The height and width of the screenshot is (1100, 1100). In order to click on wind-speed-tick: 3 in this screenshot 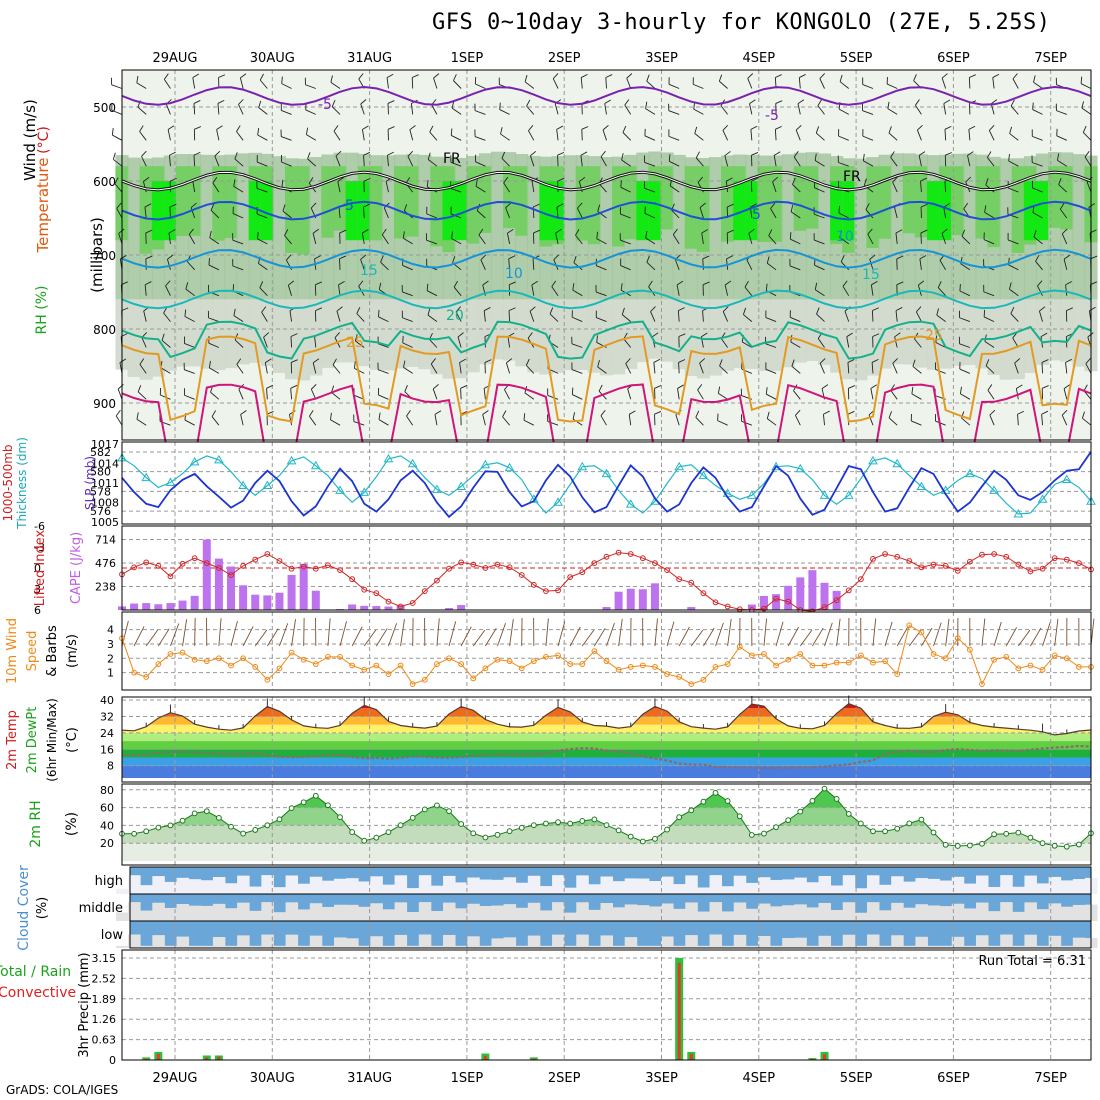, I will do `click(110, 644)`.